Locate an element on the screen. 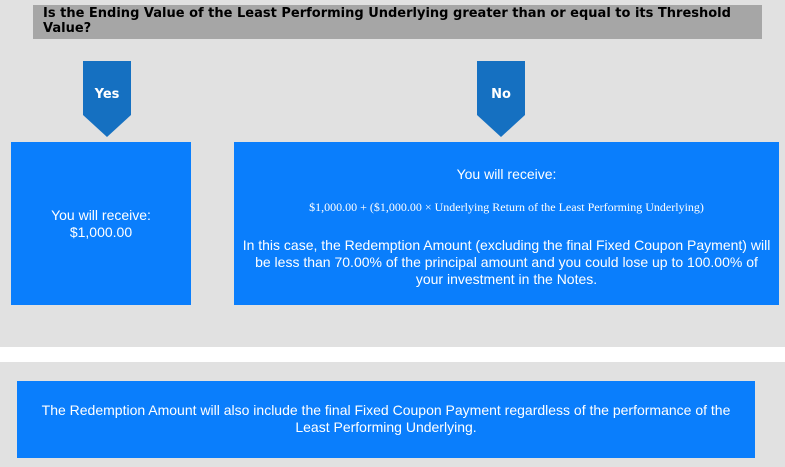 The height and width of the screenshot is (467, 785). no-receive-label: You will receive: is located at coordinates (506, 174).